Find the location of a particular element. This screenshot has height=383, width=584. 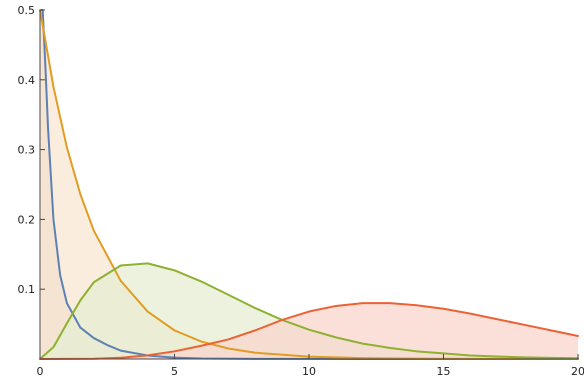

y-ticks: 0.1 0.2 0.3 0.4 0.5 is located at coordinates (31, 150).